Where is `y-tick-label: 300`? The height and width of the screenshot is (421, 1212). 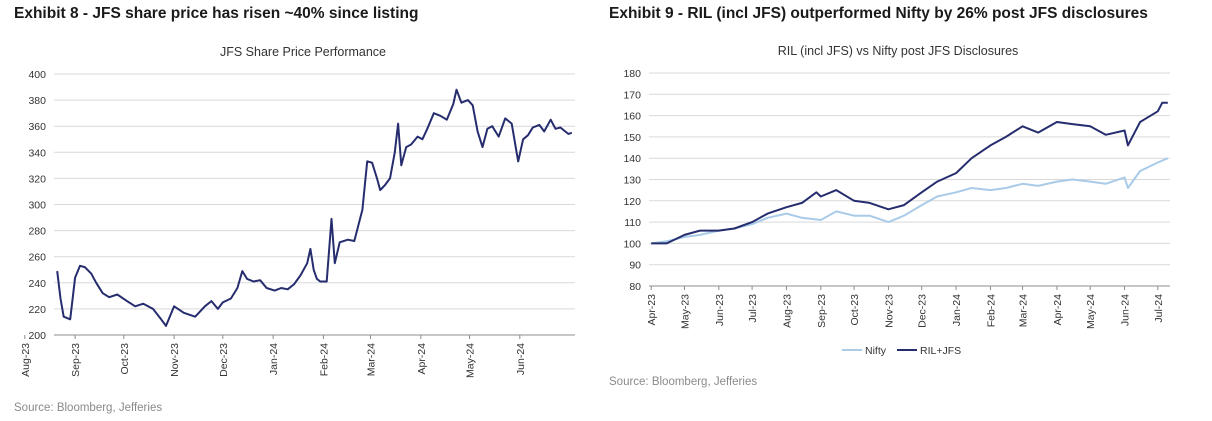 y-tick-label: 300 is located at coordinates (37, 206).